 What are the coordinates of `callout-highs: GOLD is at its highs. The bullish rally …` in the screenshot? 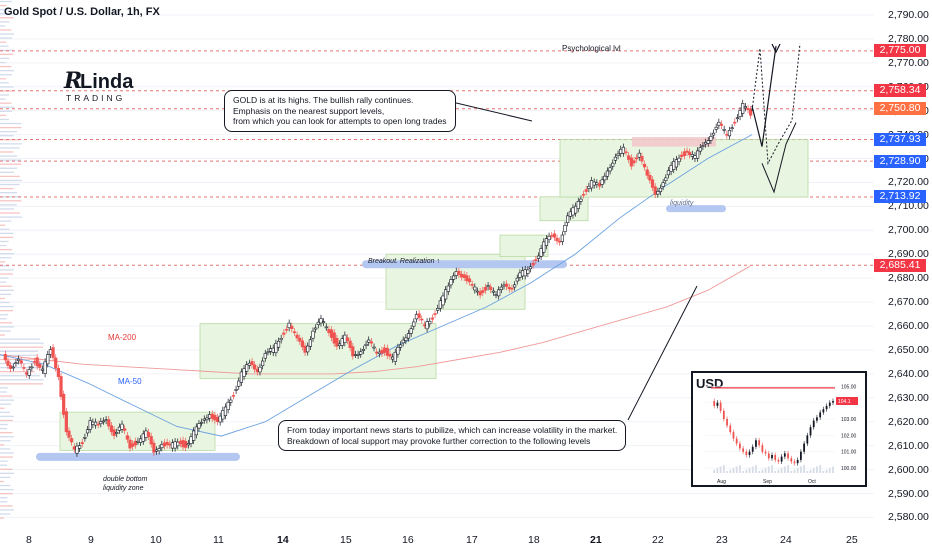 It's located at (340, 111).